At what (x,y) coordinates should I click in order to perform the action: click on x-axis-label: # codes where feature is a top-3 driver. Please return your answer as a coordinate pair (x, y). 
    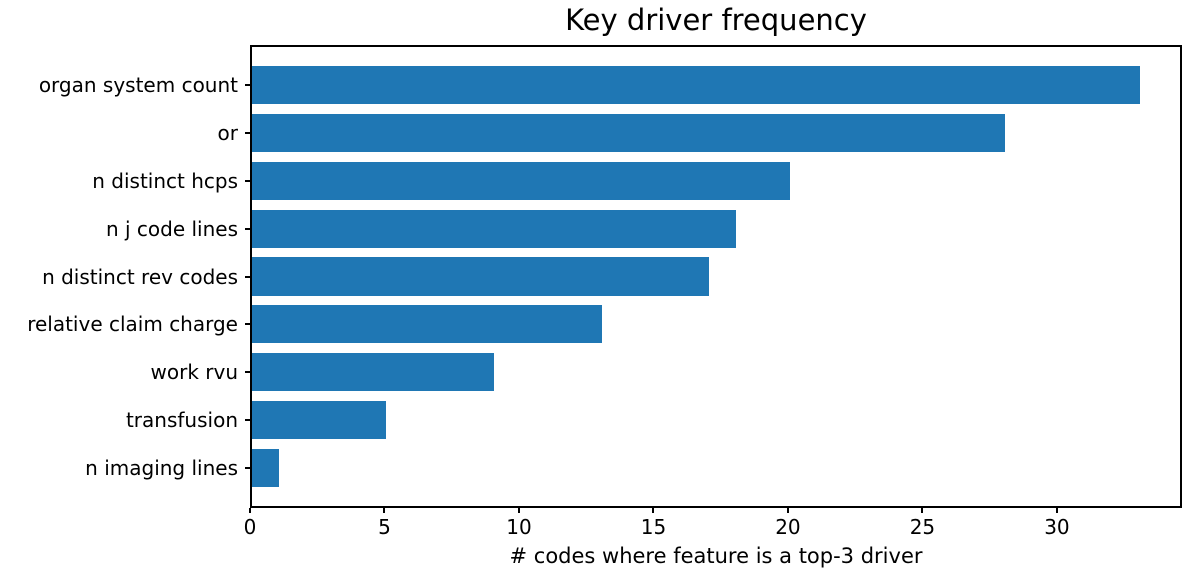
    Looking at the image, I should click on (716, 556).